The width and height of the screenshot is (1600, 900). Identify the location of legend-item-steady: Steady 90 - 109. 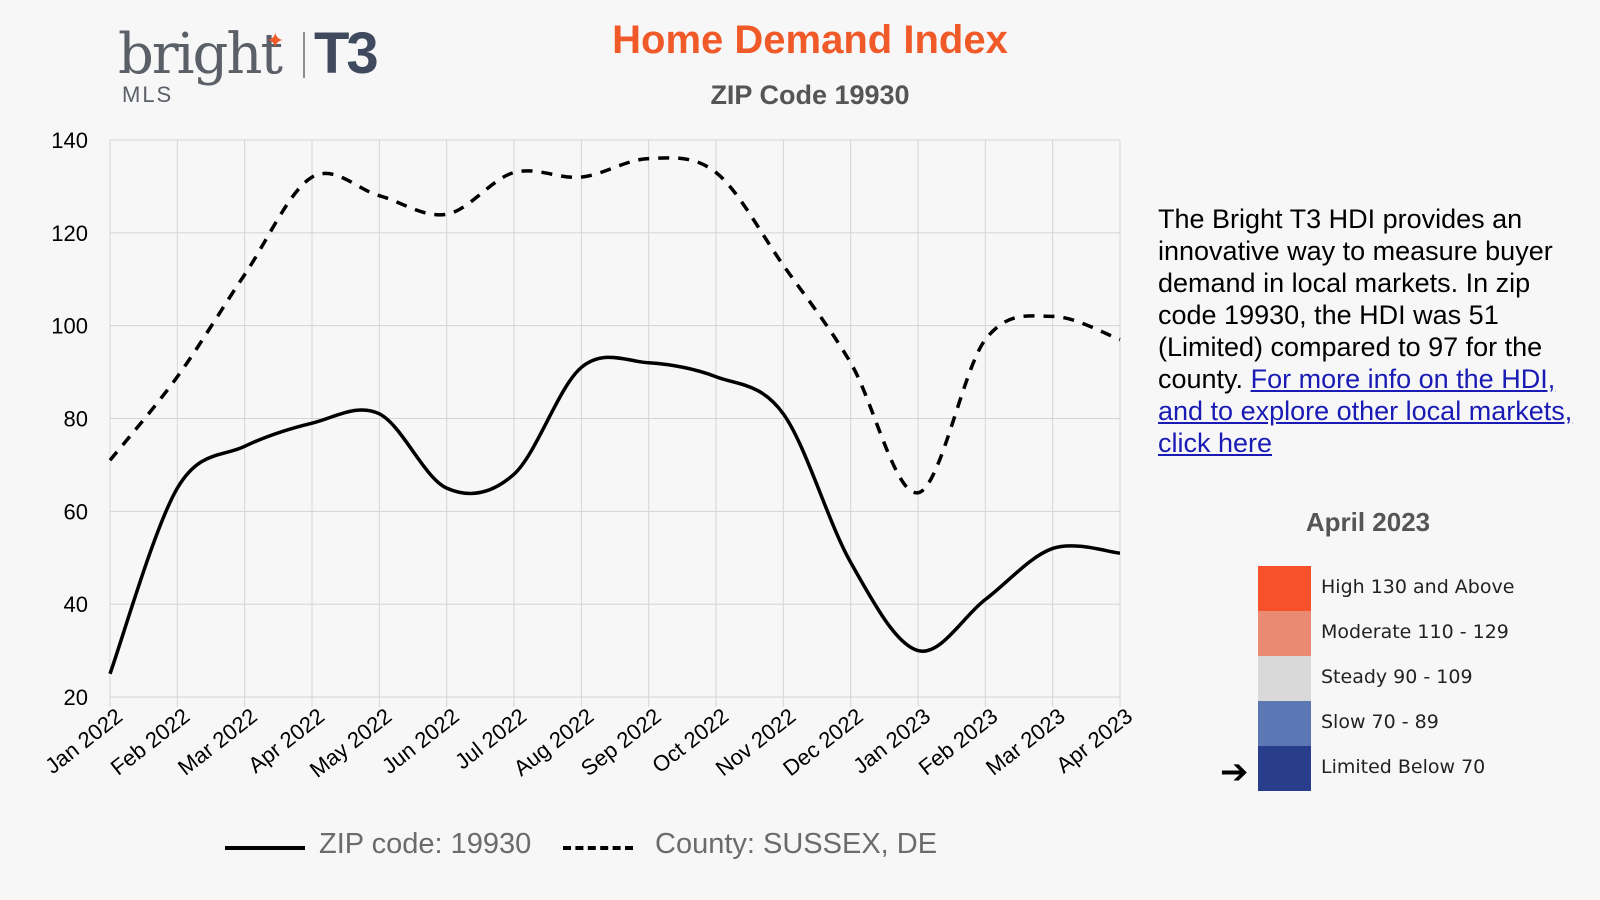
(1418, 678).